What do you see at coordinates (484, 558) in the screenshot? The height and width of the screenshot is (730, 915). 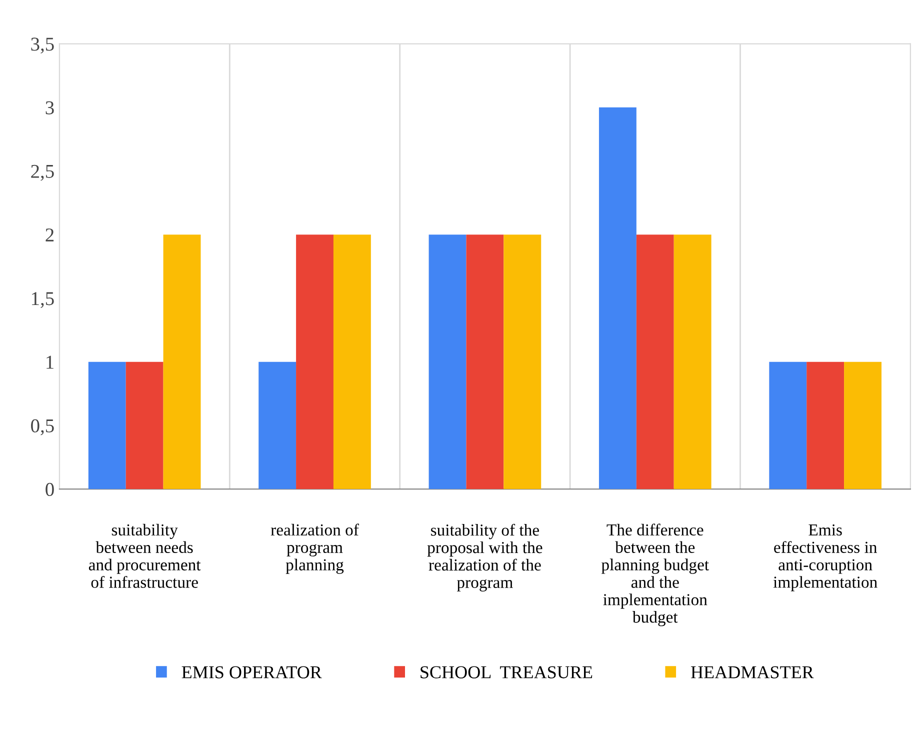 I see `x-tick-label: suitability of the proposal with the realization of the program` at bounding box center [484, 558].